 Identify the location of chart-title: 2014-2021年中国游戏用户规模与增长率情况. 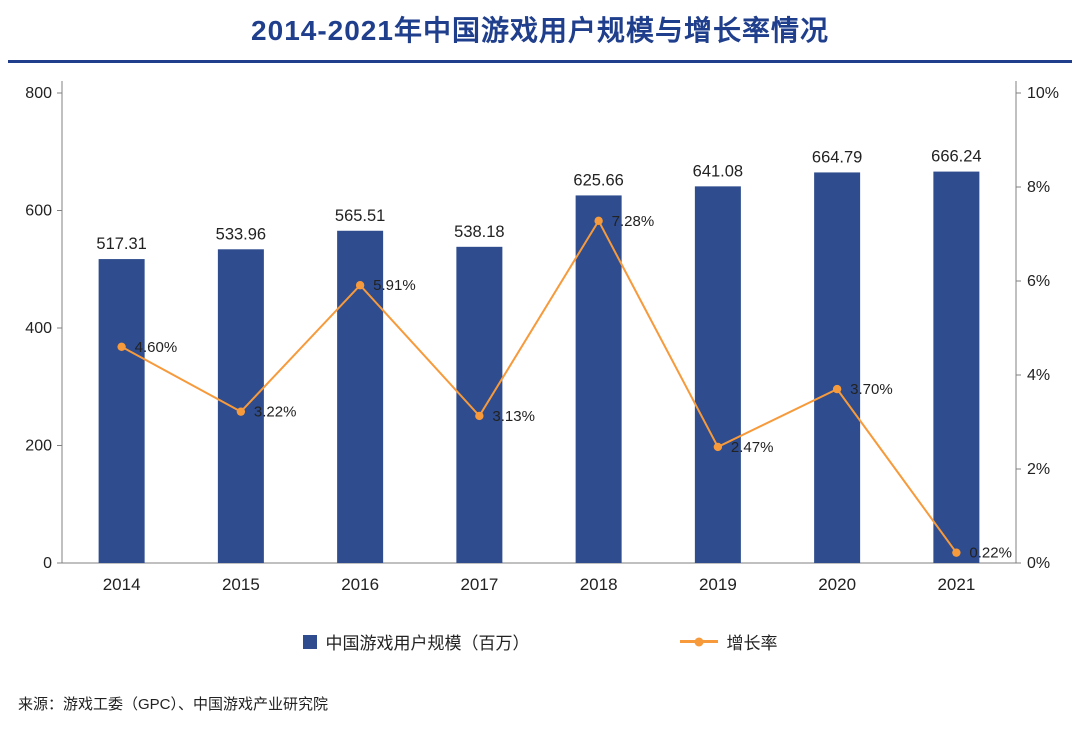
(540, 30).